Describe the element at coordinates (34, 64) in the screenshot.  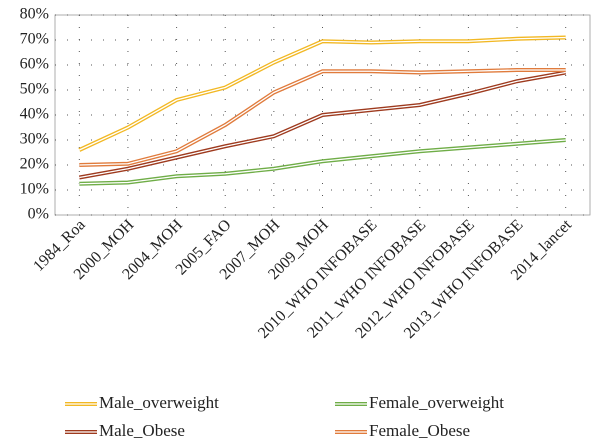
I see `y-tick-label: 60%` at that location.